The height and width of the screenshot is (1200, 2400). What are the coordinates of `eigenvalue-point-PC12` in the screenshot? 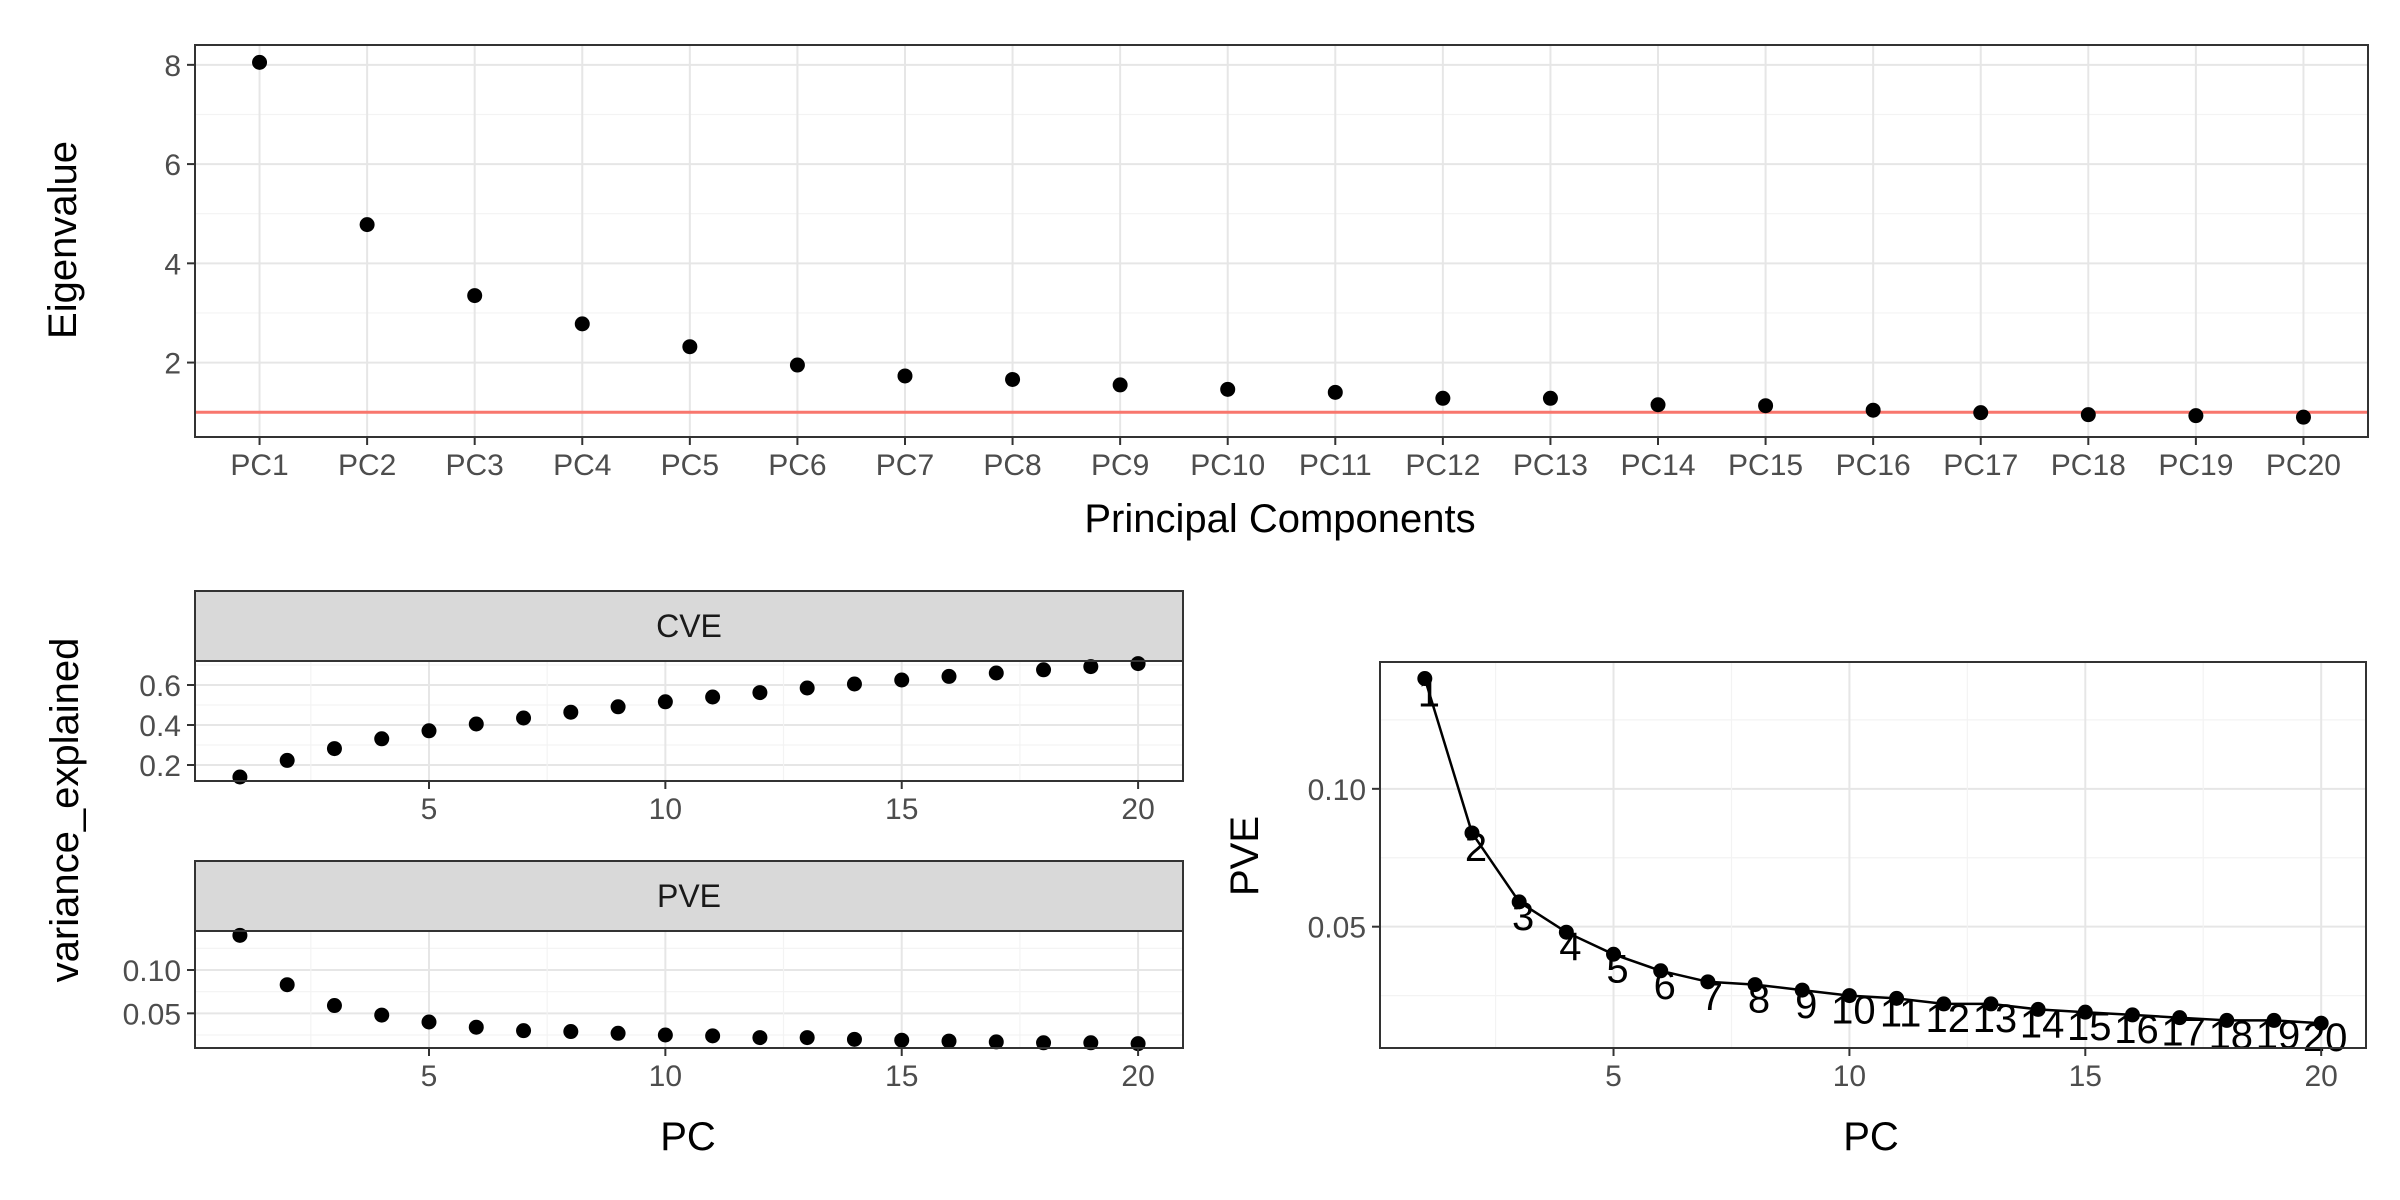 It's located at (1443, 398).